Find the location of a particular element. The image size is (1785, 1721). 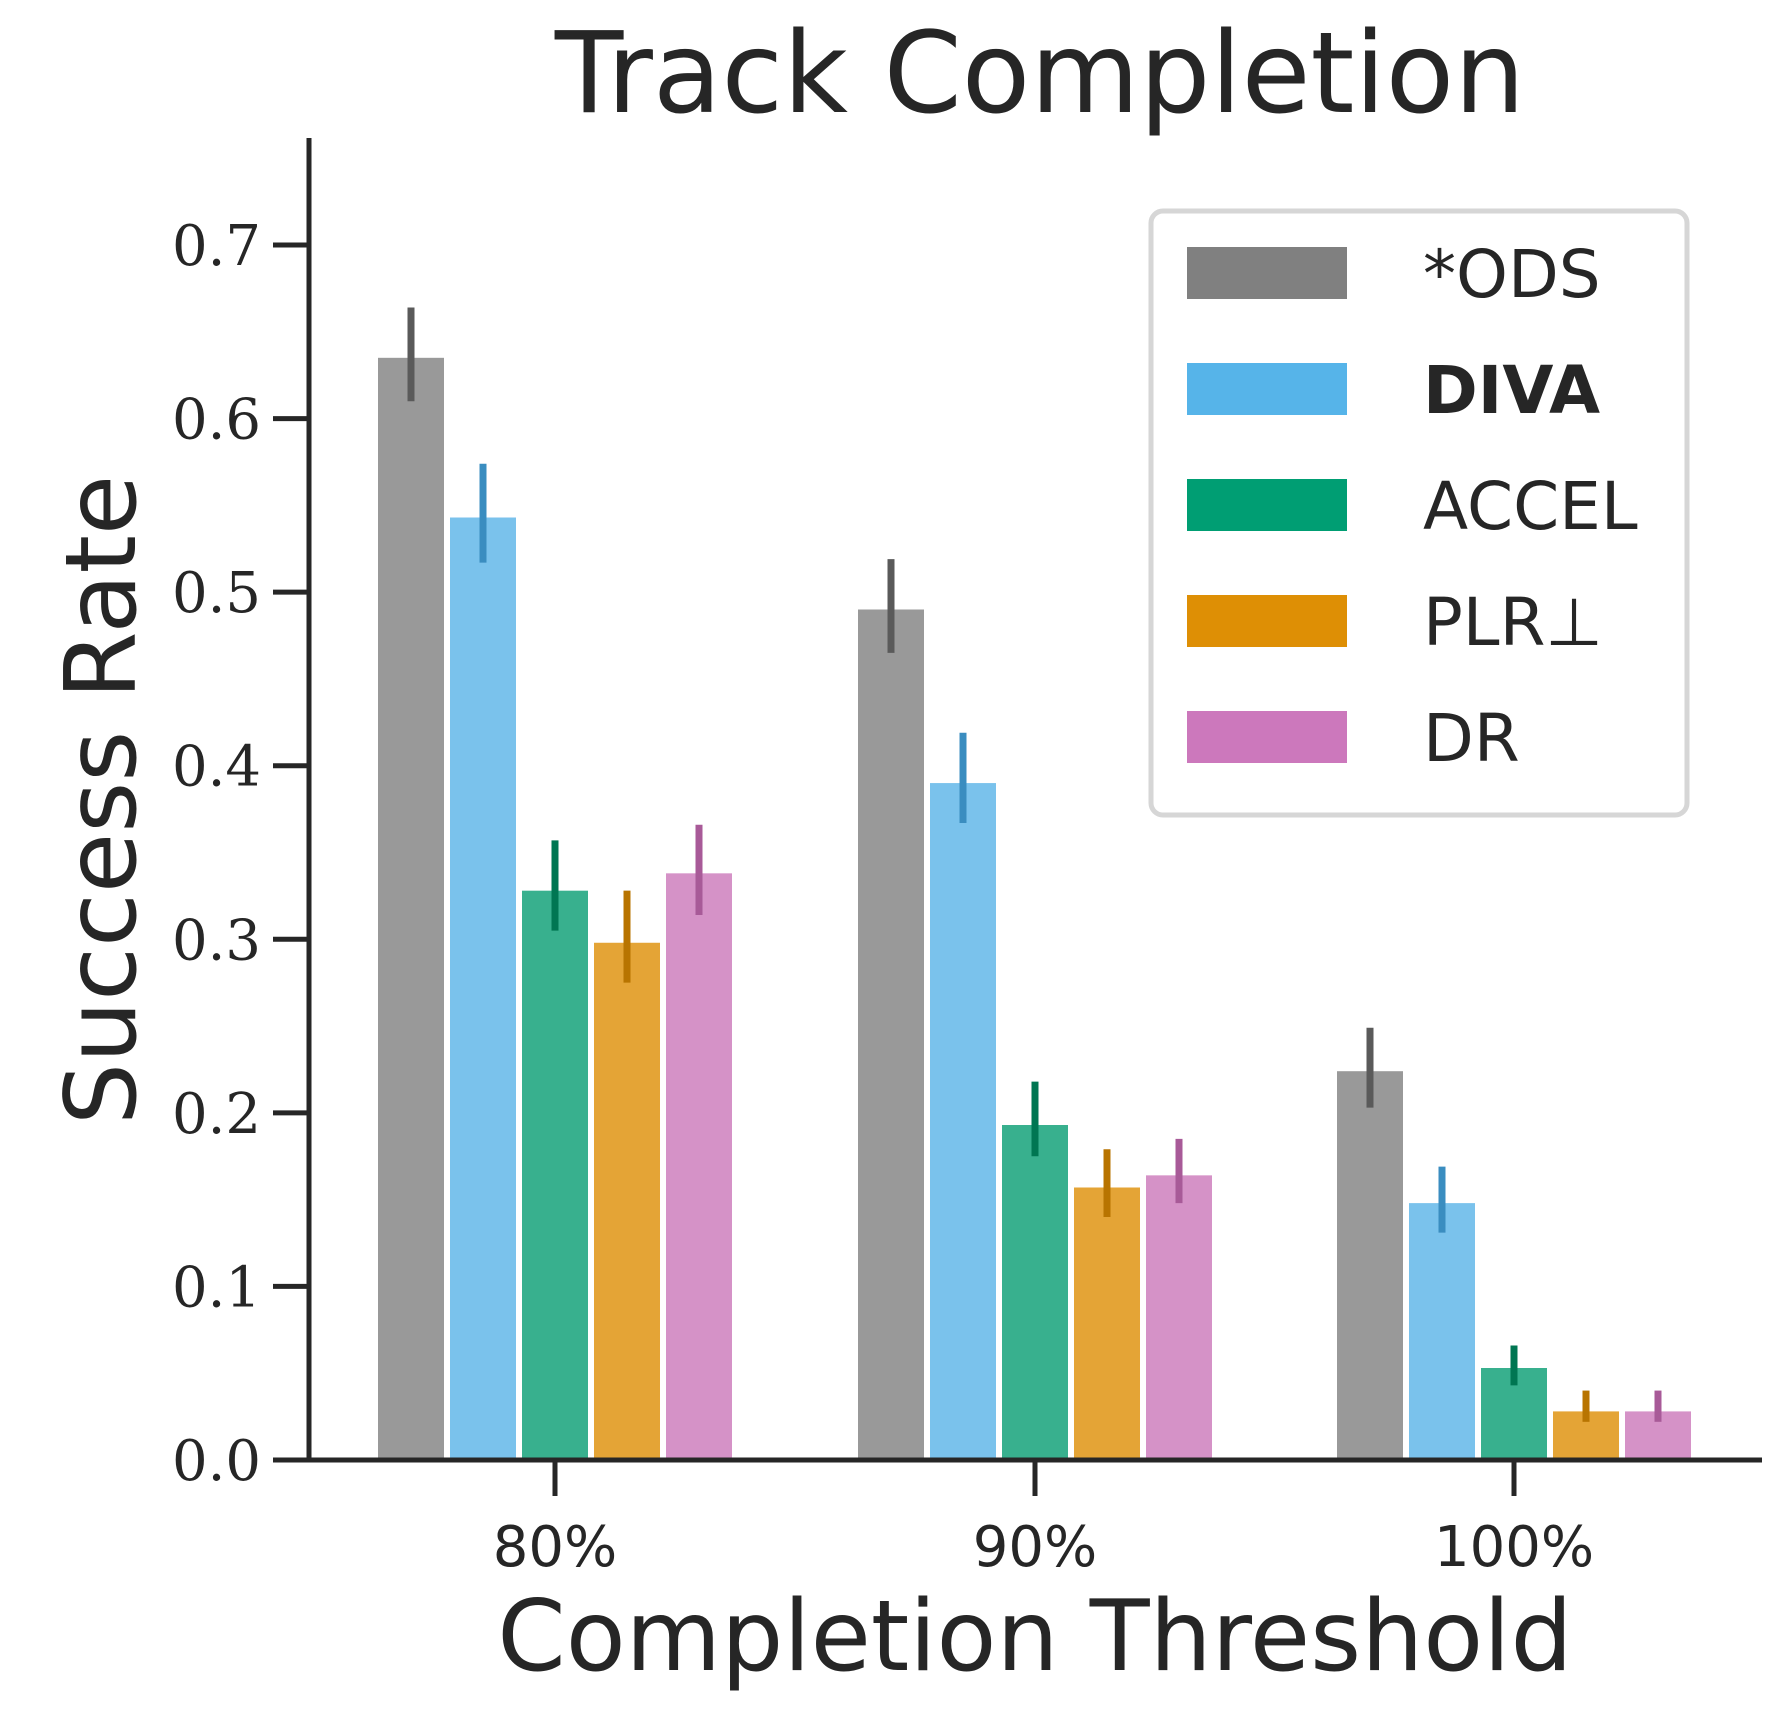

legend-label: *ODS is located at coordinates (1512, 274).